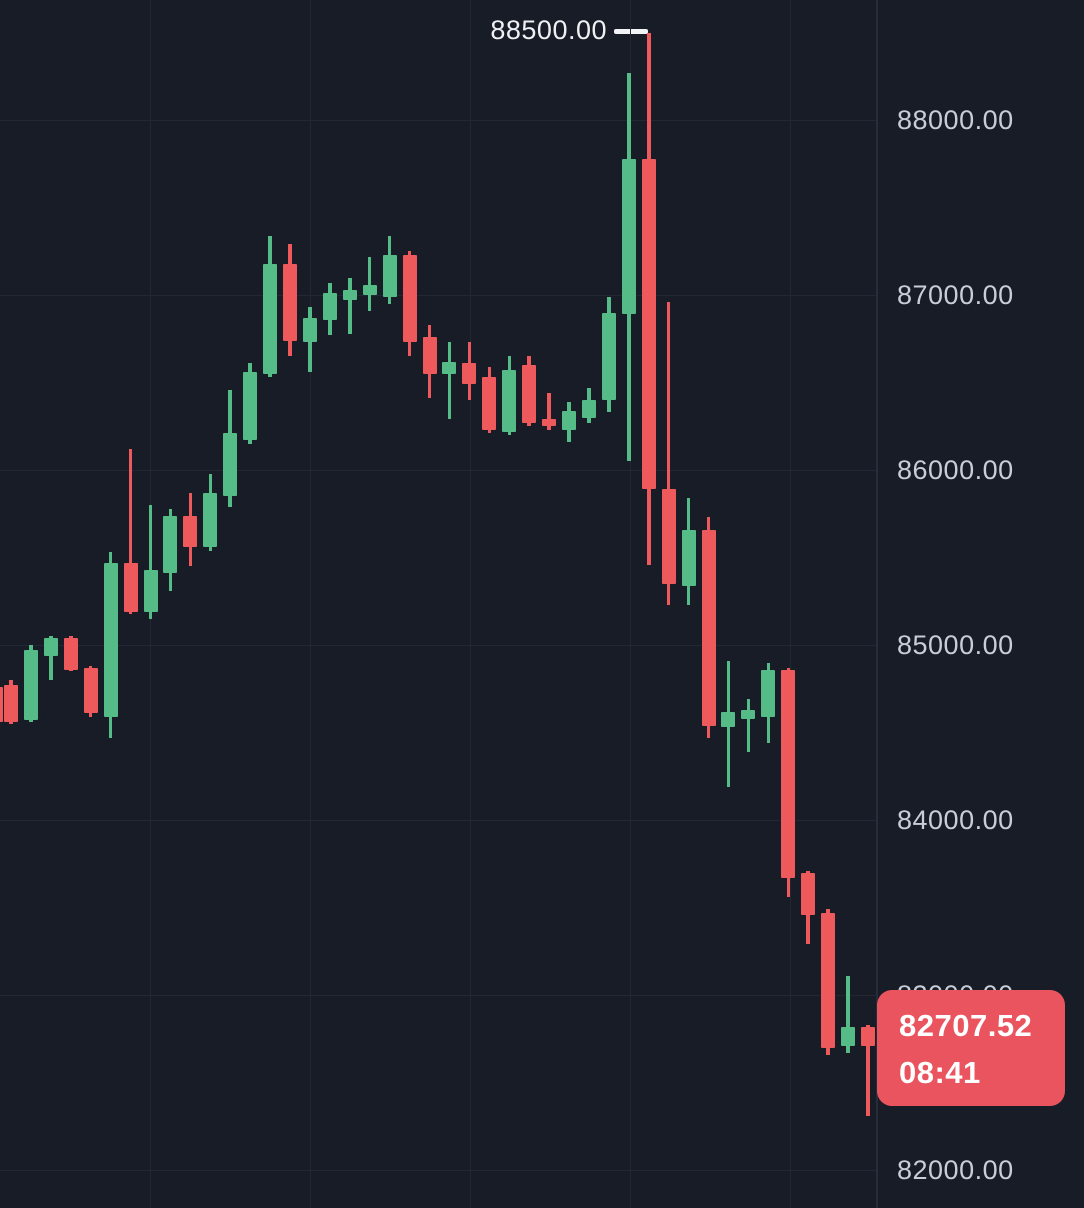 The image size is (1084, 1208). Describe the element at coordinates (877, 604) in the screenshot. I see `price-axis-separator` at that location.